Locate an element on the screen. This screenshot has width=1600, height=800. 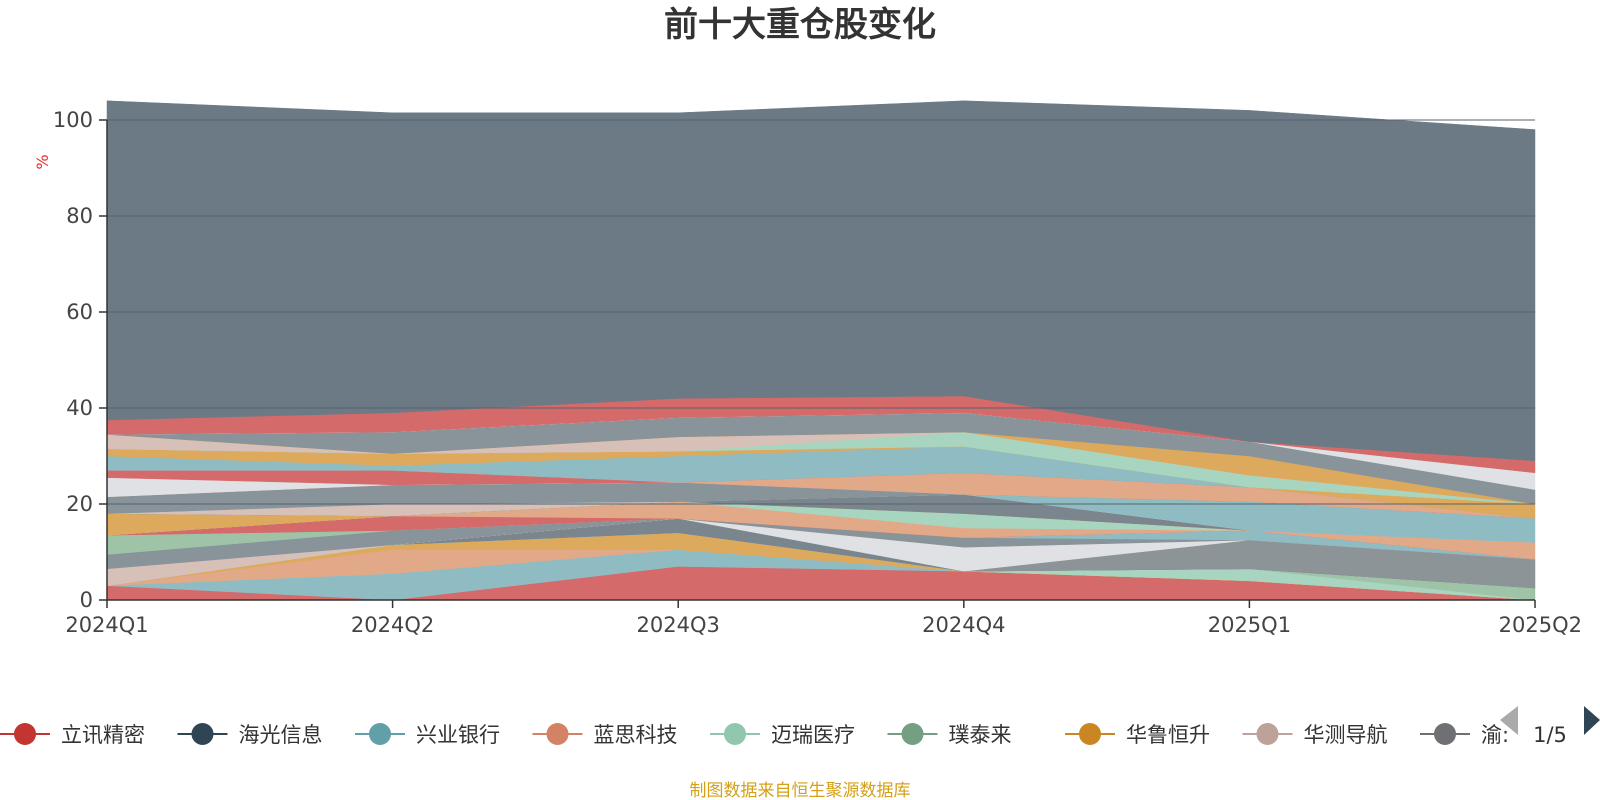
x-tick-label-4: 2025Q1 is located at coordinates (1249, 625).